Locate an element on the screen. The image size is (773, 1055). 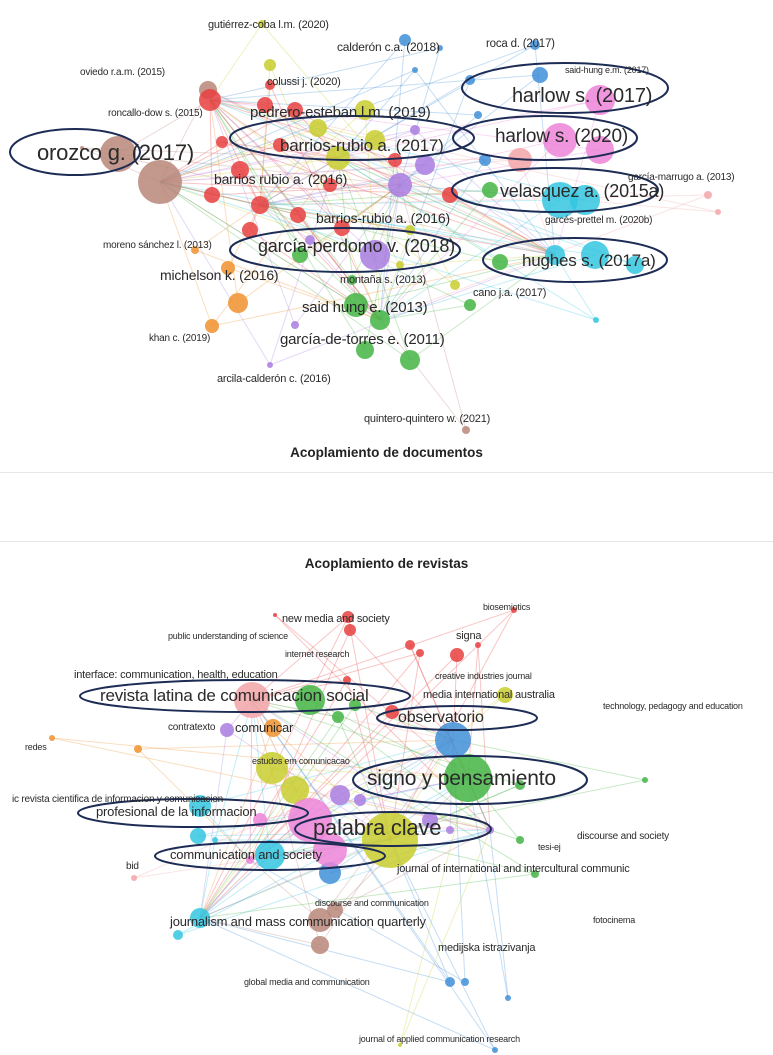
doc-label: said hung e. (2013) is located at coordinates (365, 307).